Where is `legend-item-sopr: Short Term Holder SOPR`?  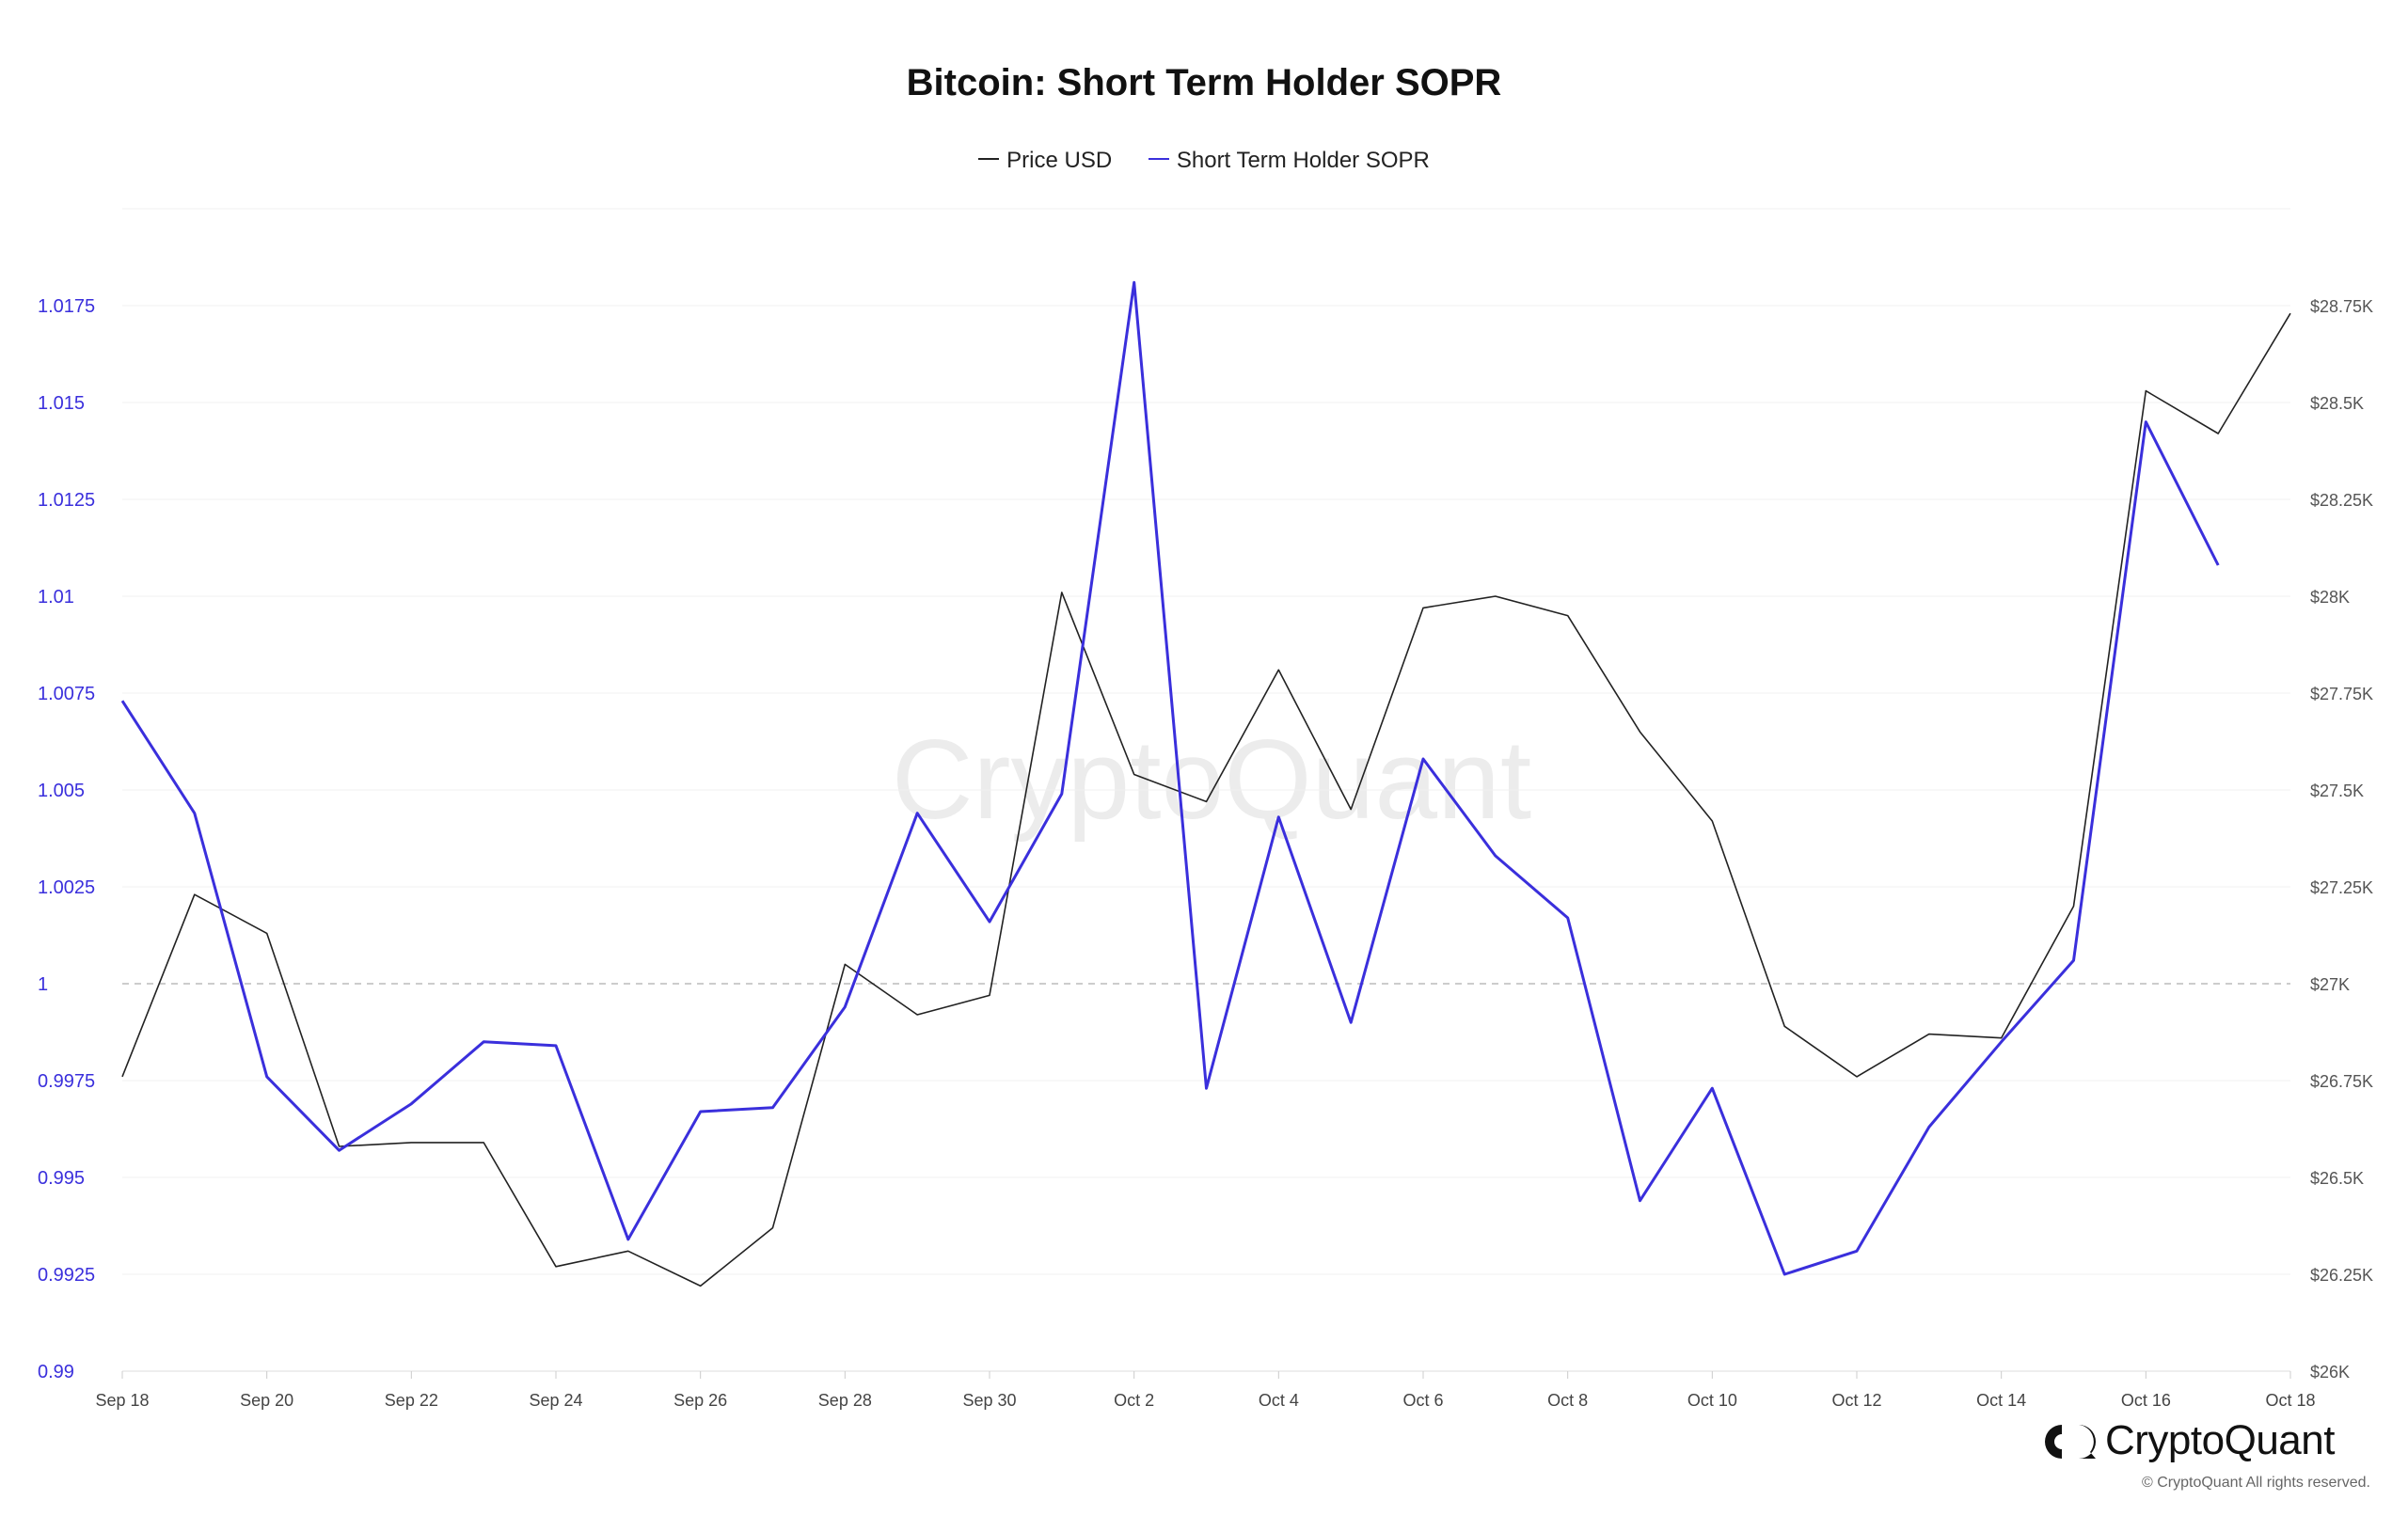
legend-item-sopr: Short Term Holder SOPR is located at coordinates (1289, 160).